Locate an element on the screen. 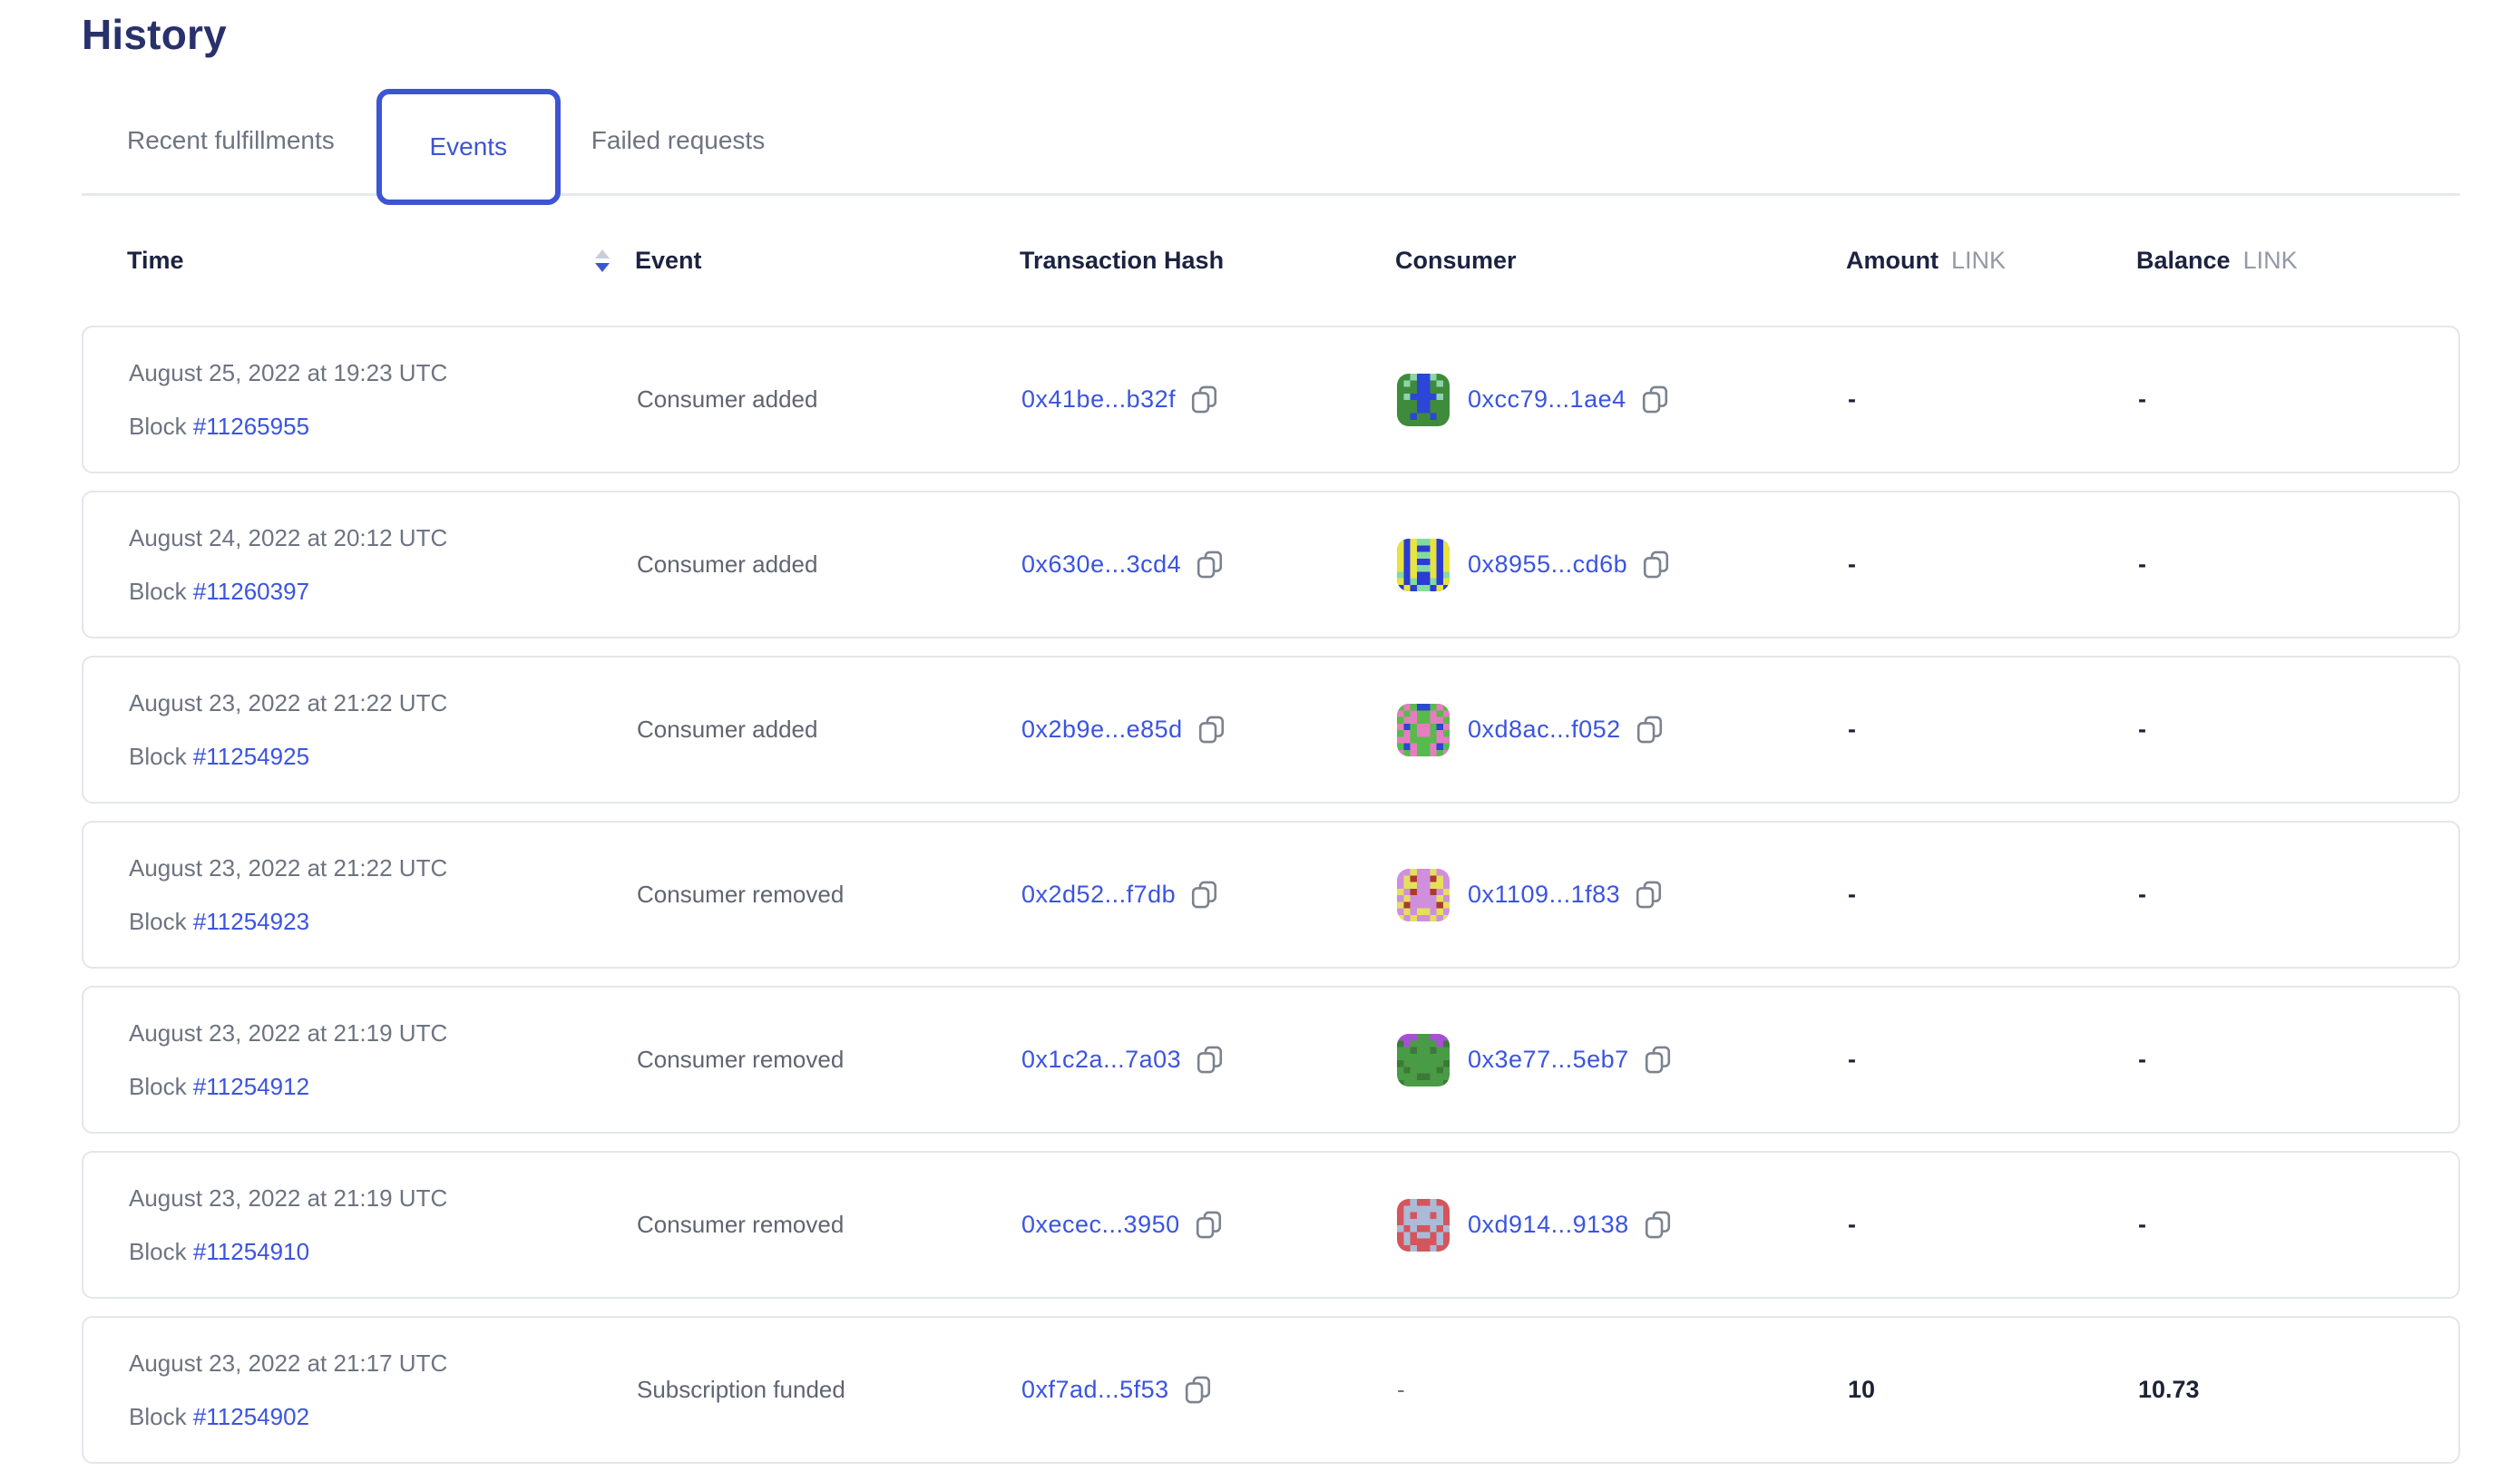 This screenshot has height=1481, width=2520. consumer-address-link: 0xd914...9138 is located at coordinates (1549, 1225).